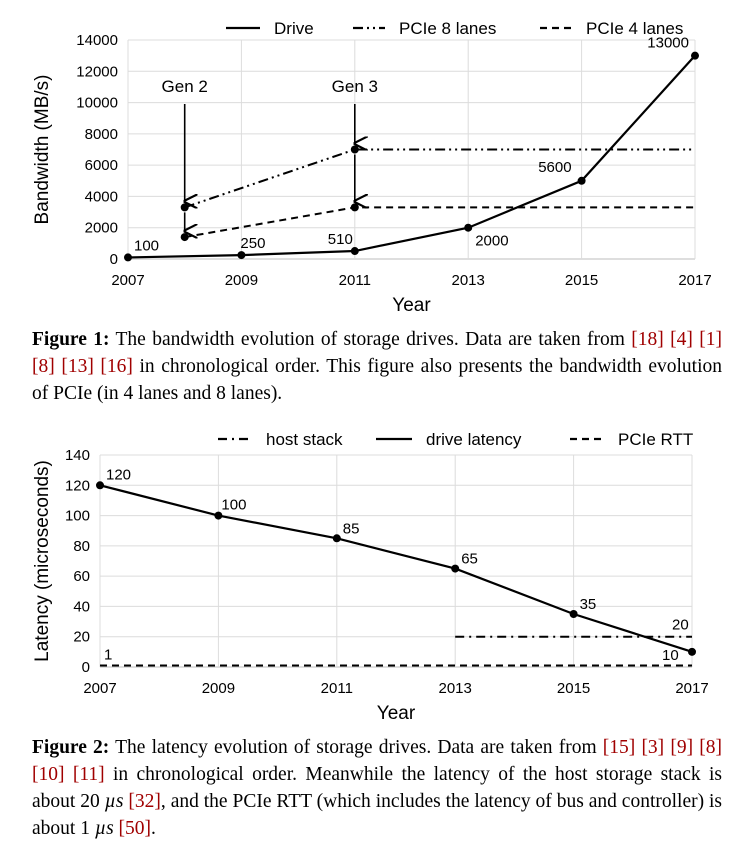 The height and width of the screenshot is (851, 748). I want to click on legend-label: drive latency, so click(474, 439).